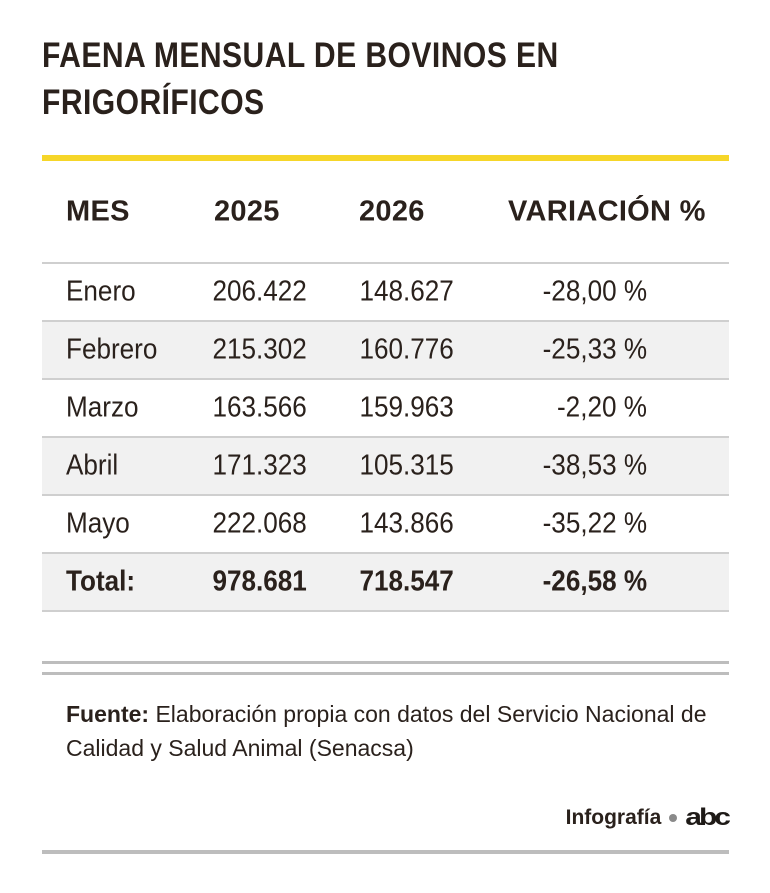 This screenshot has width=770, height=893. What do you see at coordinates (406, 523) in the screenshot?
I see `cell-2026: 143.866` at bounding box center [406, 523].